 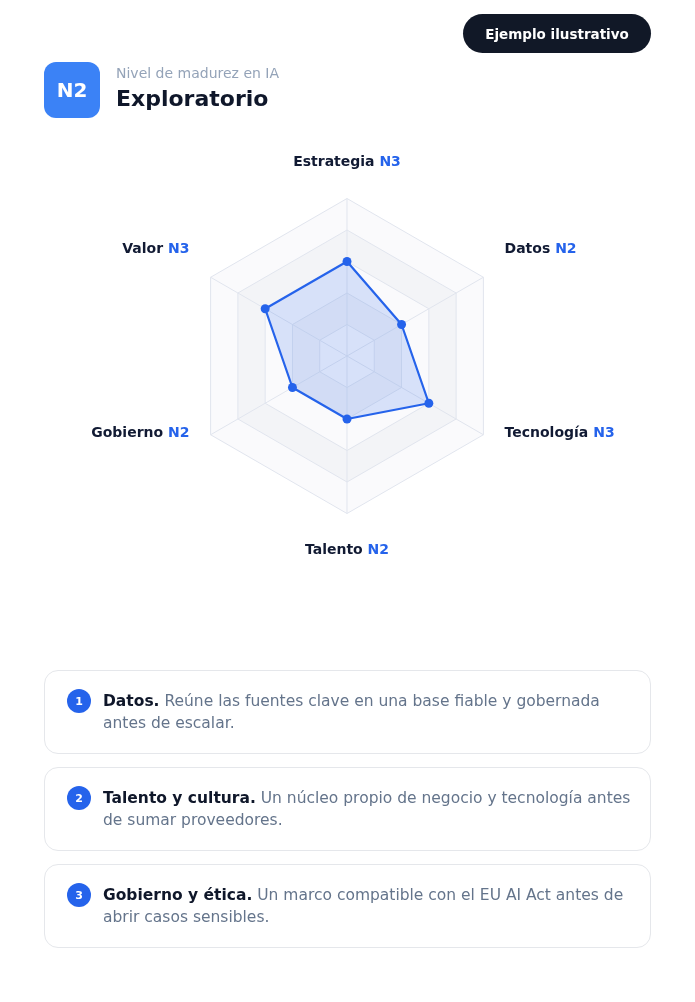 I want to click on text: Gobierno y ética., so click(x=178, y=895).